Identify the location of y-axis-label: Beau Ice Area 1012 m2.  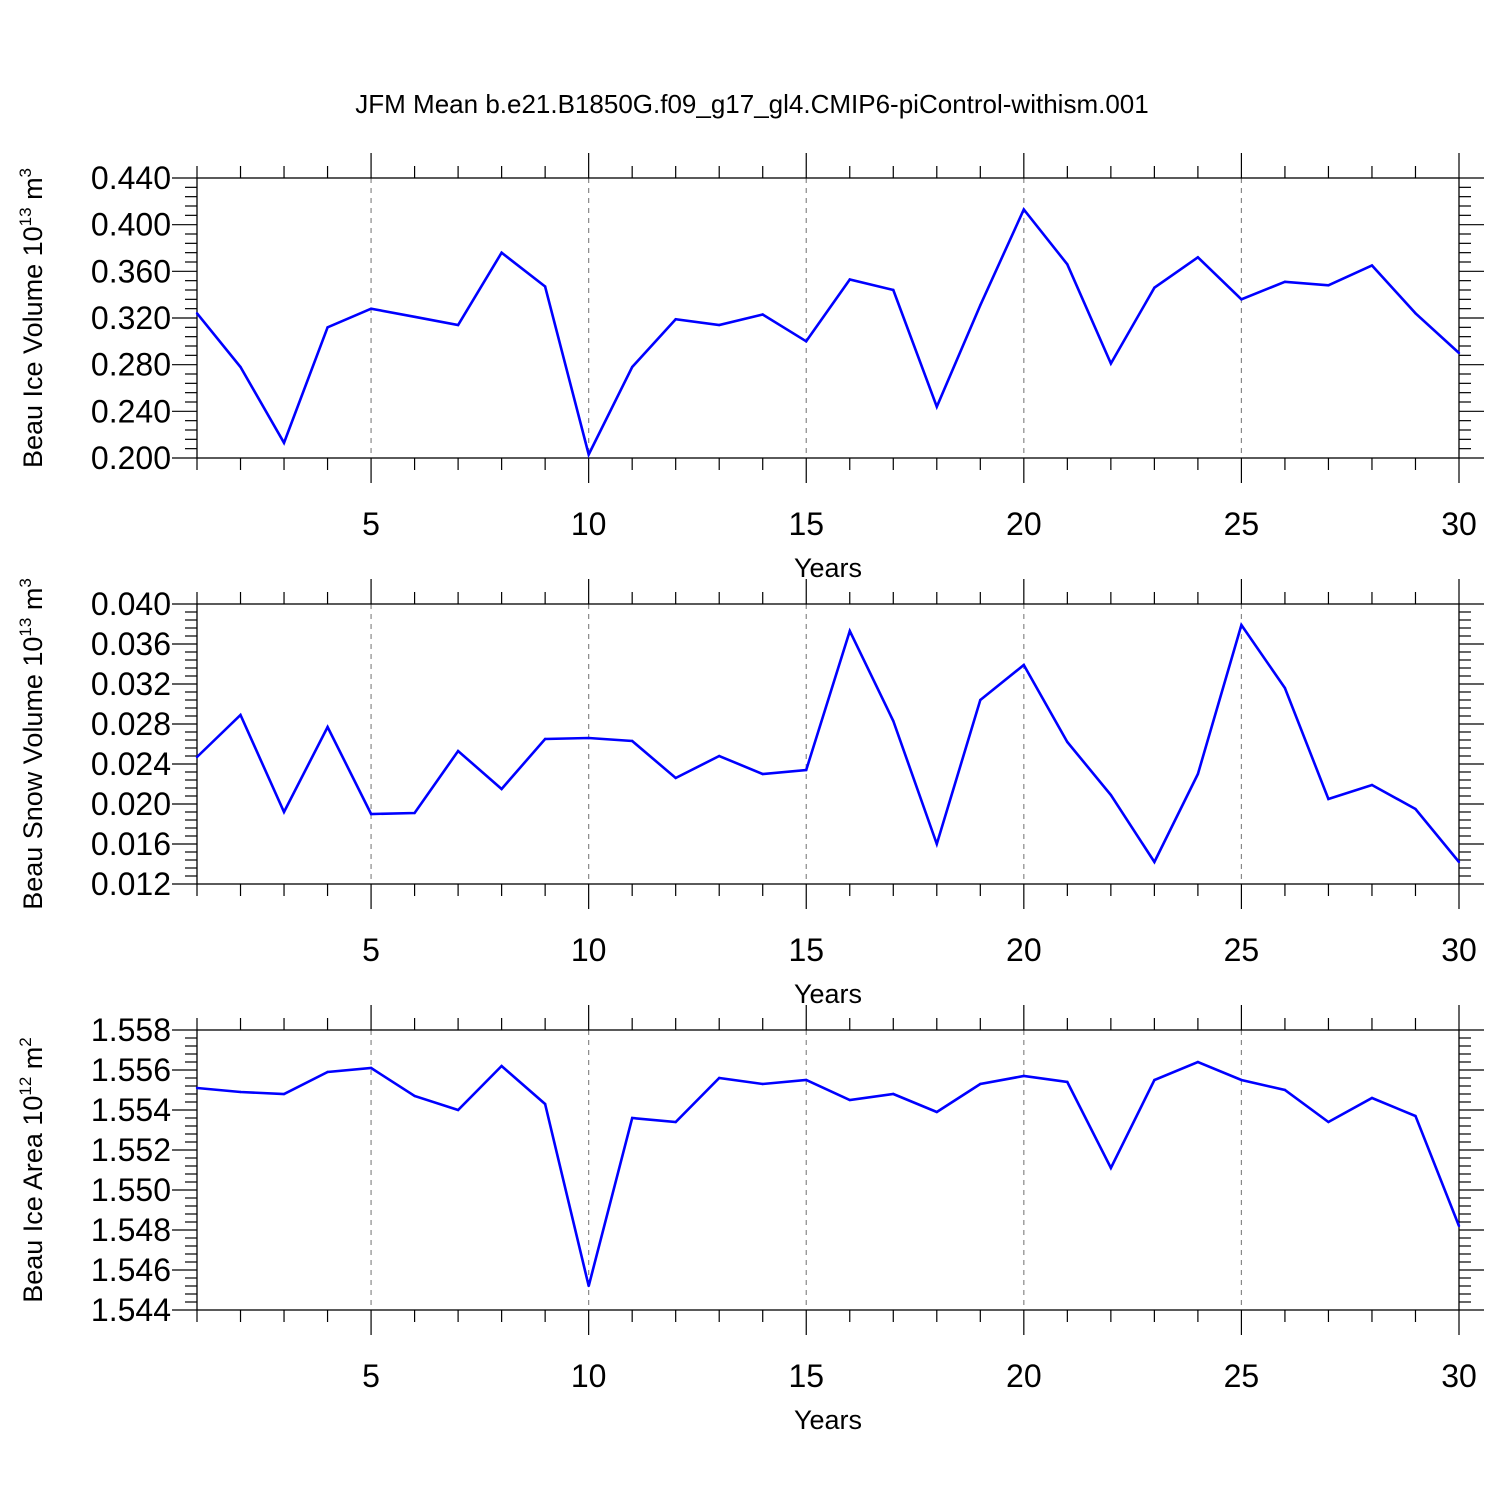
(32, 1170).